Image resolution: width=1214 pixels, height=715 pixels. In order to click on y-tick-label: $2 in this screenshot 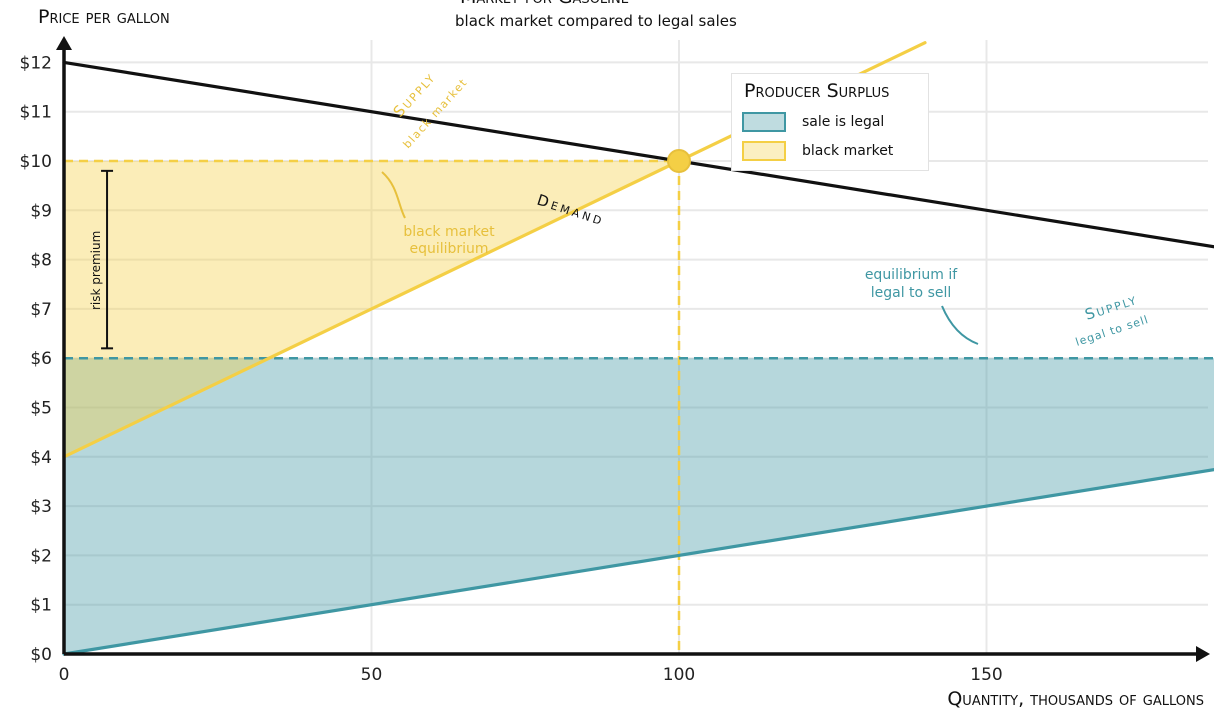, I will do `click(41, 556)`.